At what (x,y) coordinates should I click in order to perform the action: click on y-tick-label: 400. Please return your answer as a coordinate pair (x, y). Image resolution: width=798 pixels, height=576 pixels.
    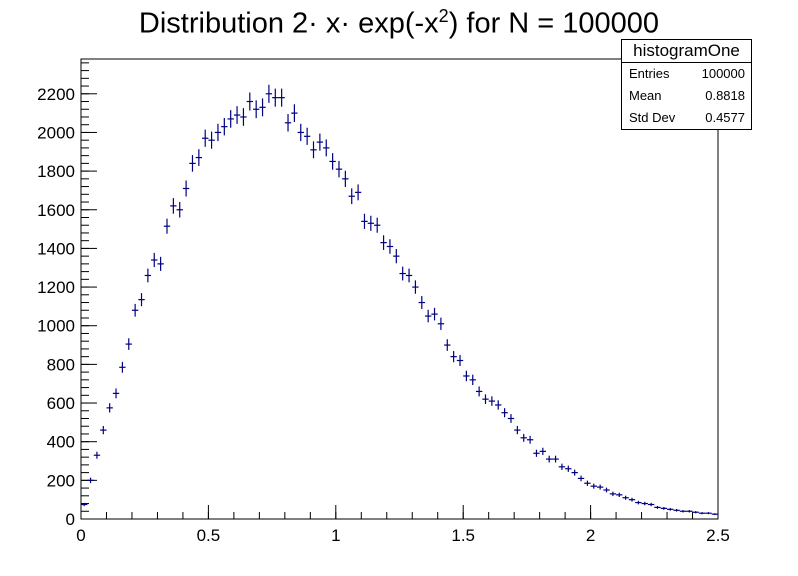
    Looking at the image, I should click on (61, 442).